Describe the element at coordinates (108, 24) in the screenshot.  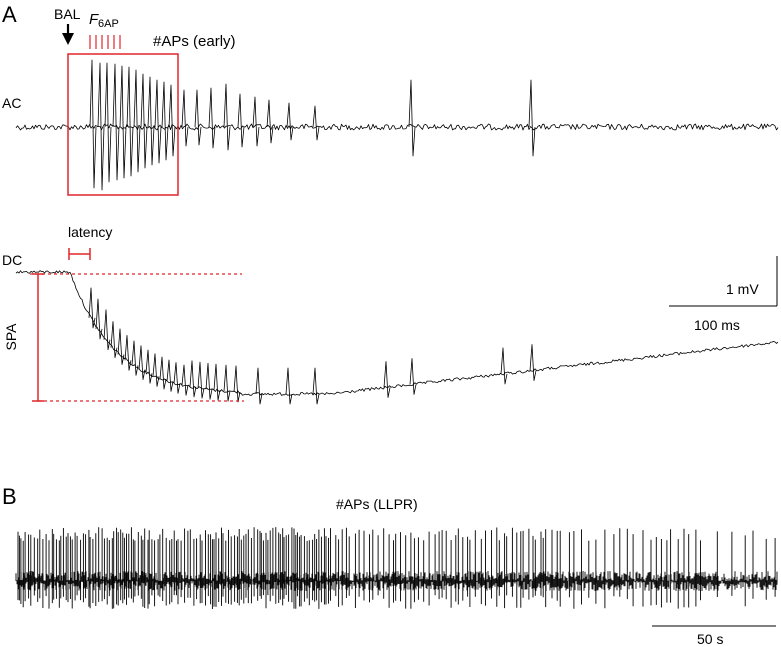
I see `f6ap-subscript: 6AP` at that location.